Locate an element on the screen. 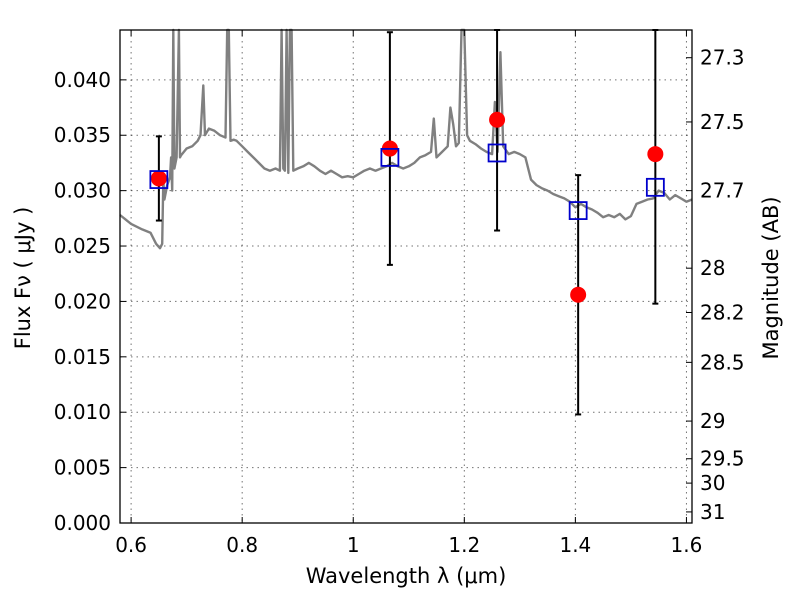 This screenshot has width=800, height=600. x-tick-label: 1.4 is located at coordinates (575, 545).